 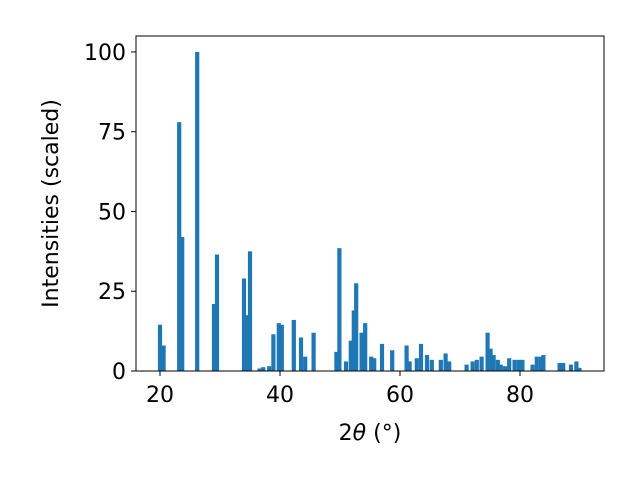 What do you see at coordinates (51, 203) in the screenshot?
I see `y-axis-label: Intensities (scaled)` at bounding box center [51, 203].